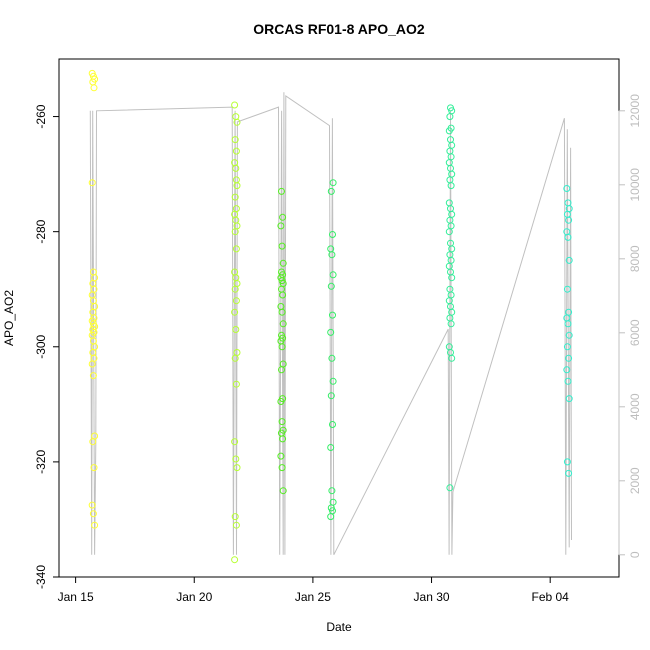 This screenshot has height=650, width=650. I want to click on y2-tick-label: 10000, so click(635, 185).